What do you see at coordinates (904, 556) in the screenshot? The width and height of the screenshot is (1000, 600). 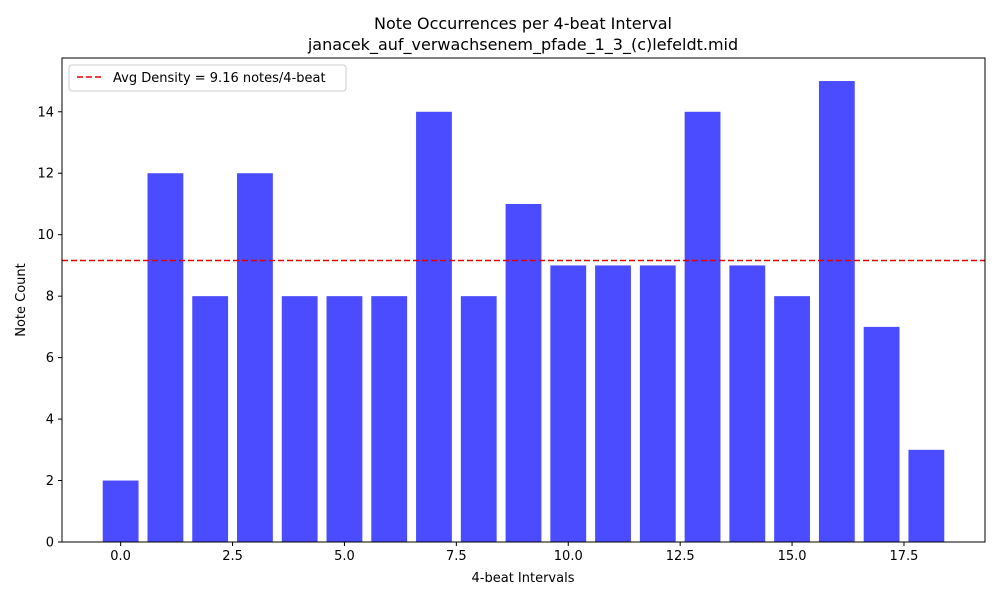 I see `x-tick-label: 17.5` at bounding box center [904, 556].